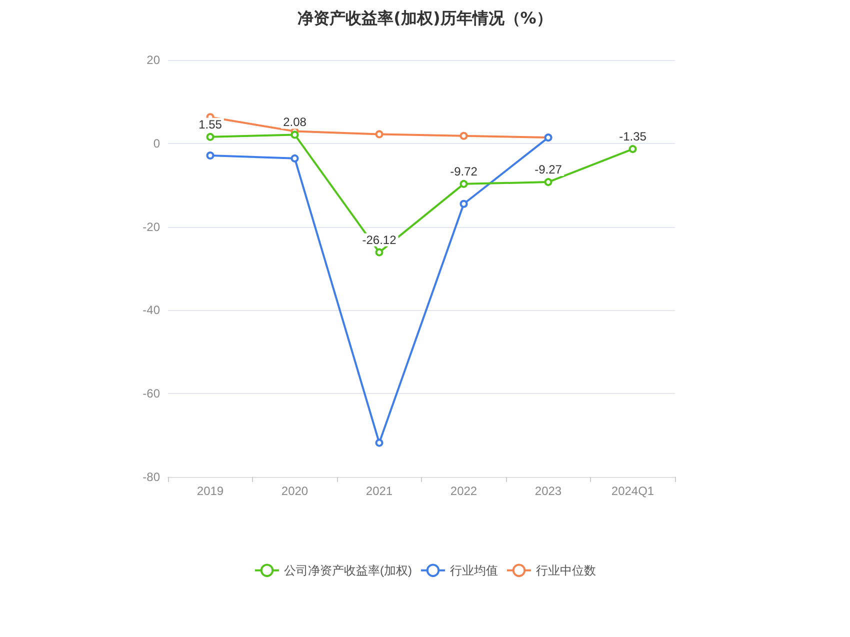  Describe the element at coordinates (566, 570) in the screenshot. I see `legend-label: 行业中位数` at that location.